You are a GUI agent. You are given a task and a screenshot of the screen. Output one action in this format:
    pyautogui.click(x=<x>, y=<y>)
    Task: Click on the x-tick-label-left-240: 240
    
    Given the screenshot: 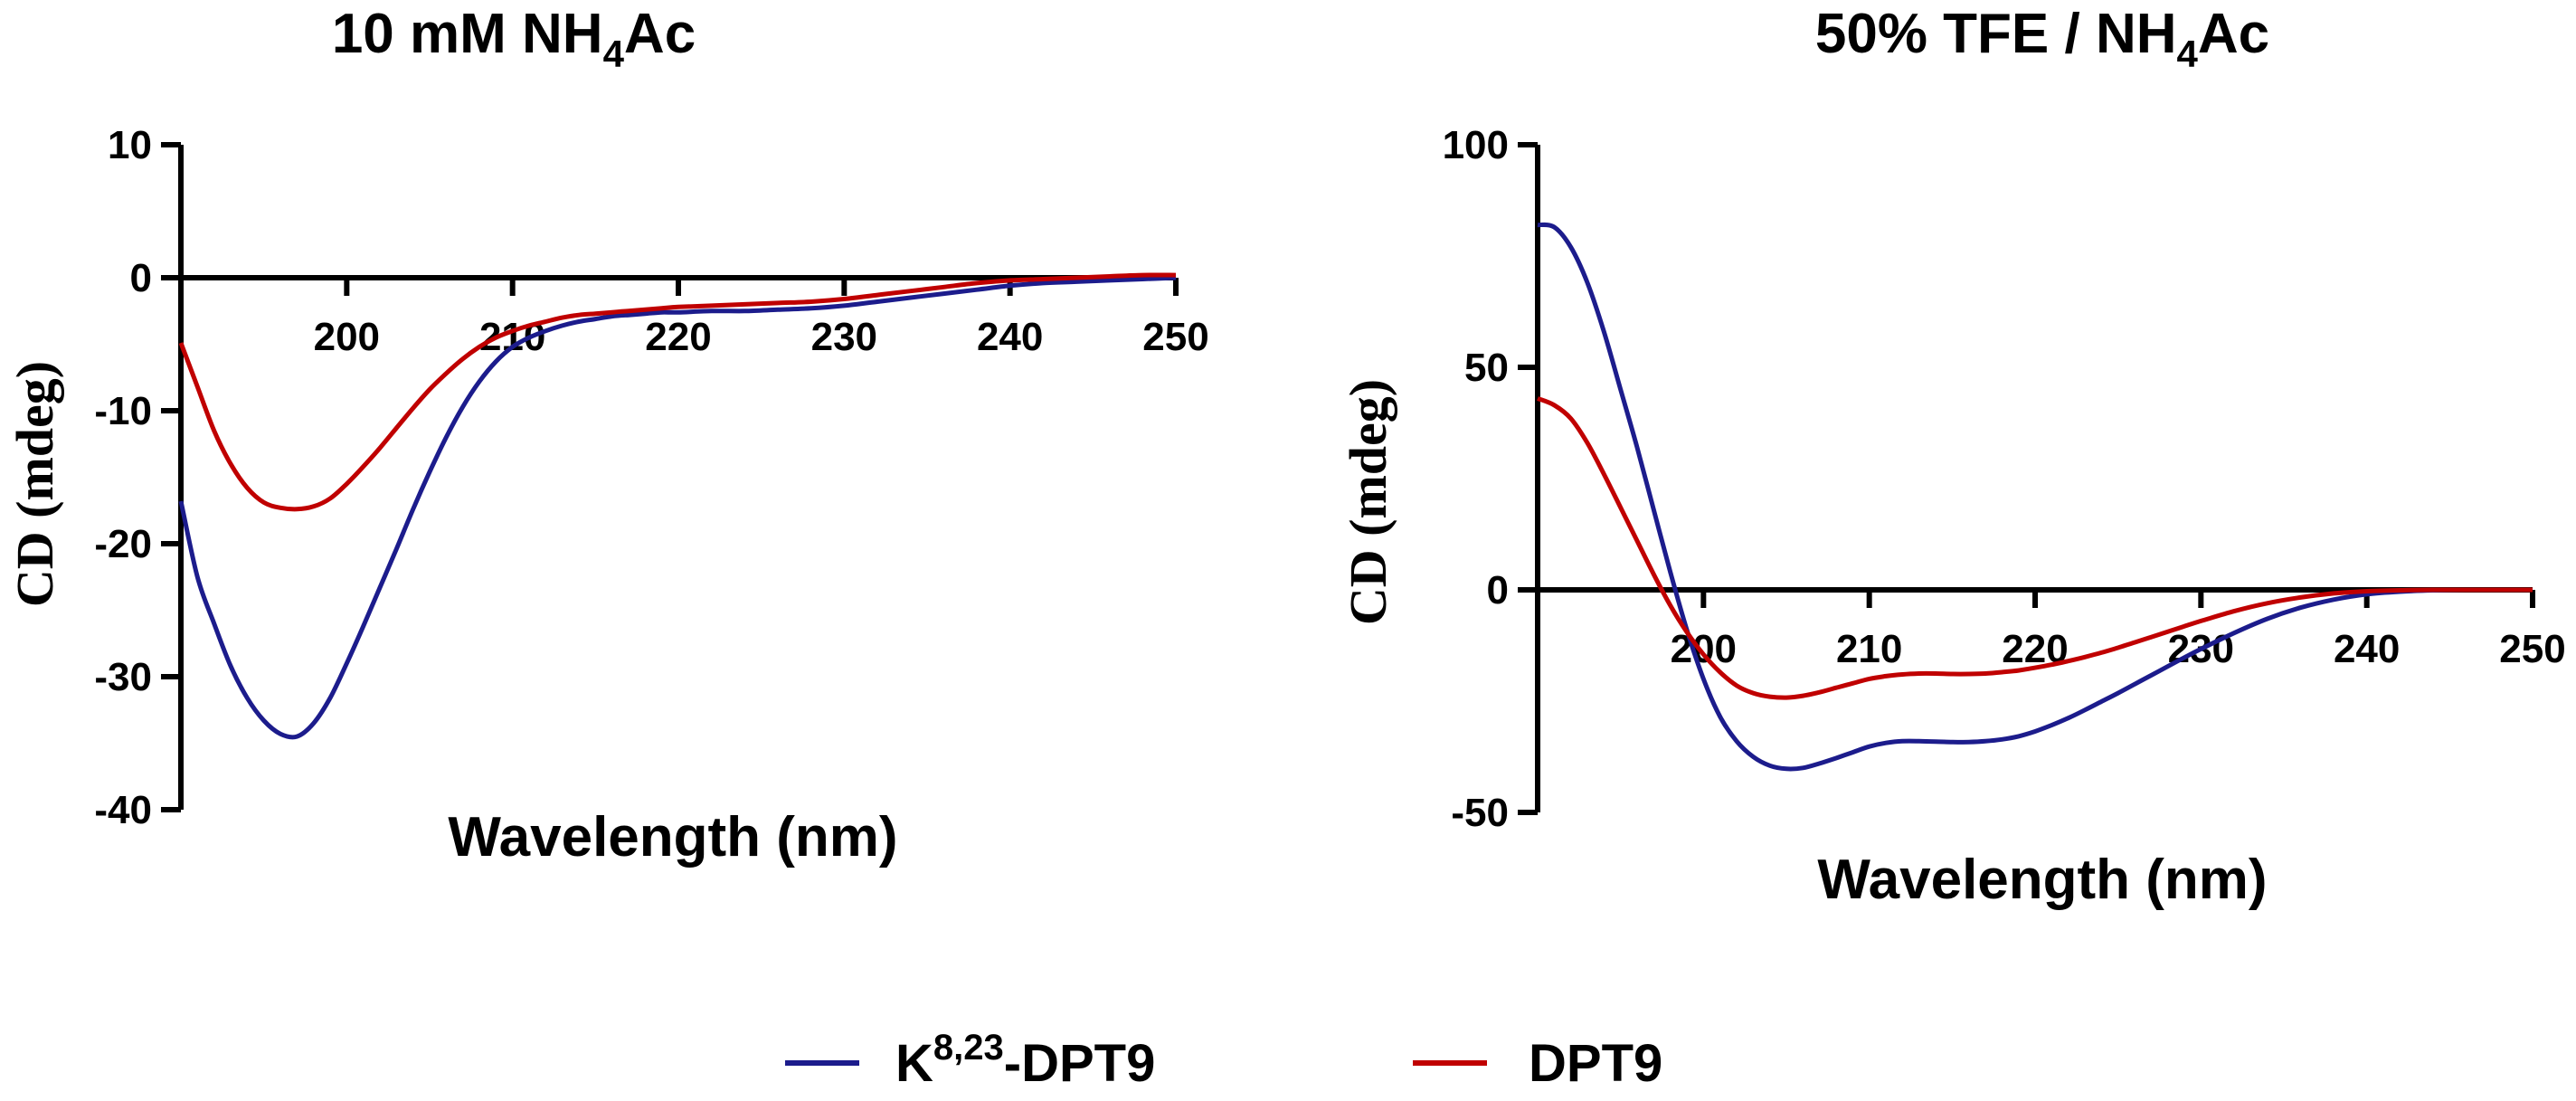 What is the action you would take?
    pyautogui.click(x=1010, y=337)
    